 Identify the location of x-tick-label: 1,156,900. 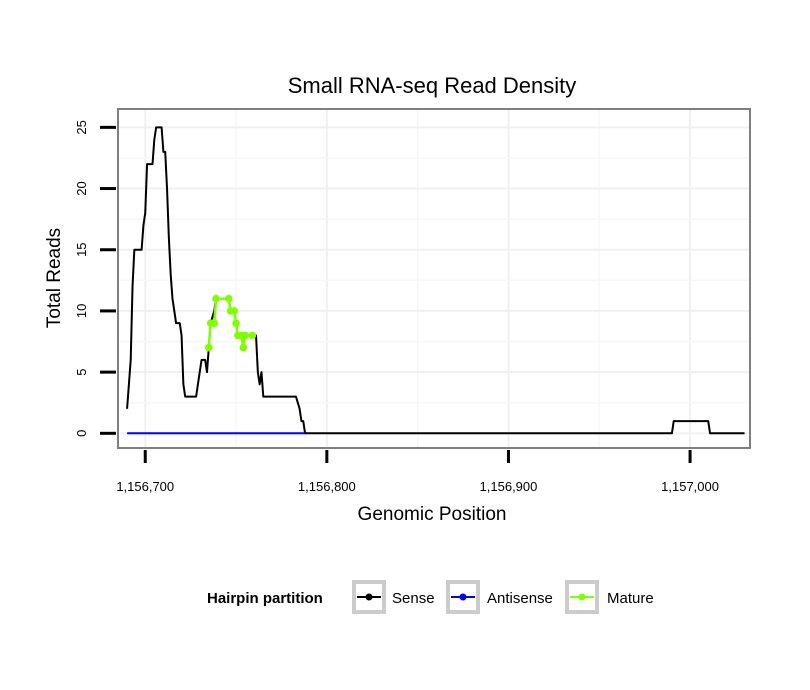
(509, 486).